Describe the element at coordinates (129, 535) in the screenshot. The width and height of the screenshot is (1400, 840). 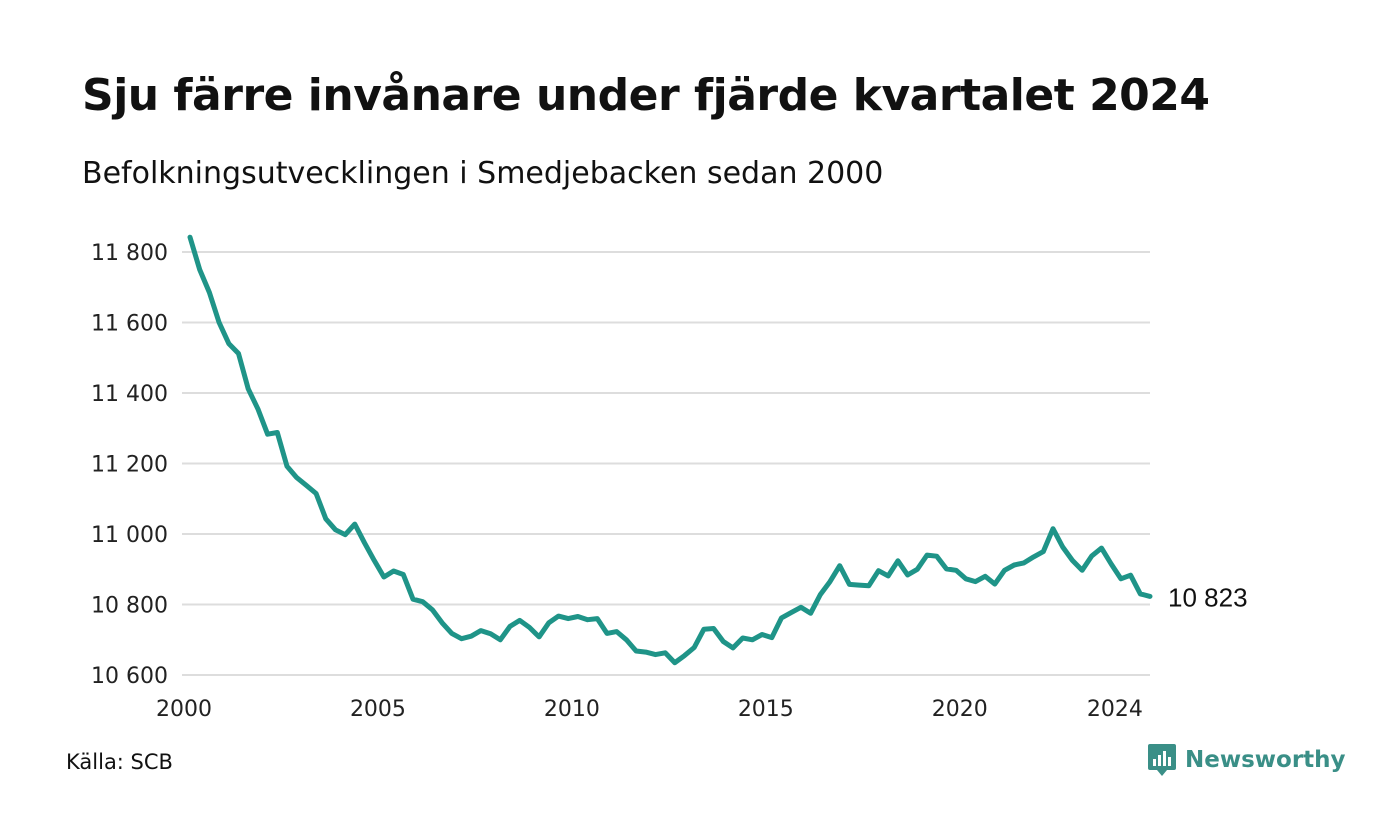
I see `y-tick-label: 11 000` at that location.